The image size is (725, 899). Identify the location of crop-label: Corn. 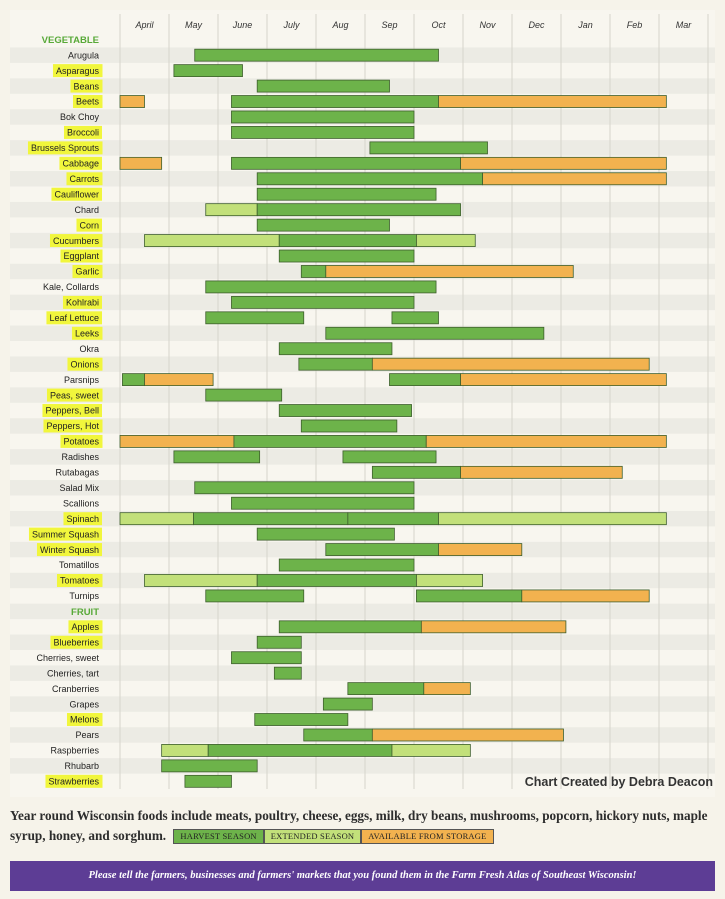
(89, 225).